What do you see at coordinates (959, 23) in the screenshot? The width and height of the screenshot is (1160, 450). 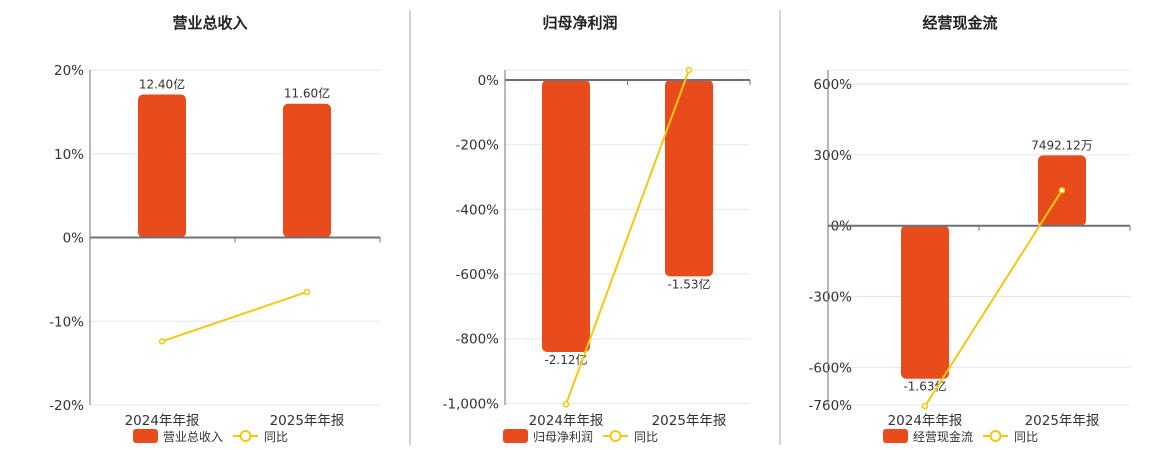 I see `chart-title: 经营现金流` at bounding box center [959, 23].